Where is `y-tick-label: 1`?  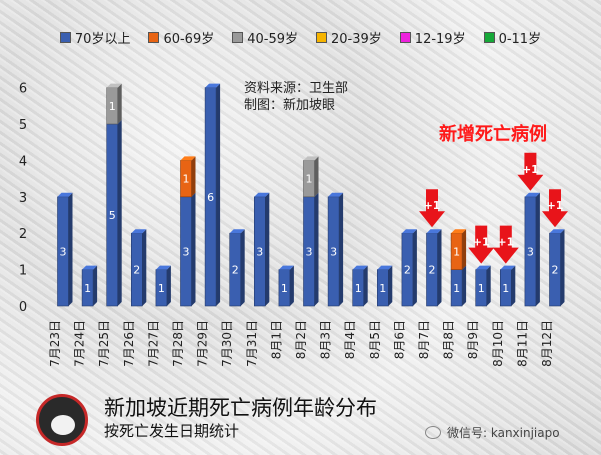 y-tick-label: 1 is located at coordinates (23, 271).